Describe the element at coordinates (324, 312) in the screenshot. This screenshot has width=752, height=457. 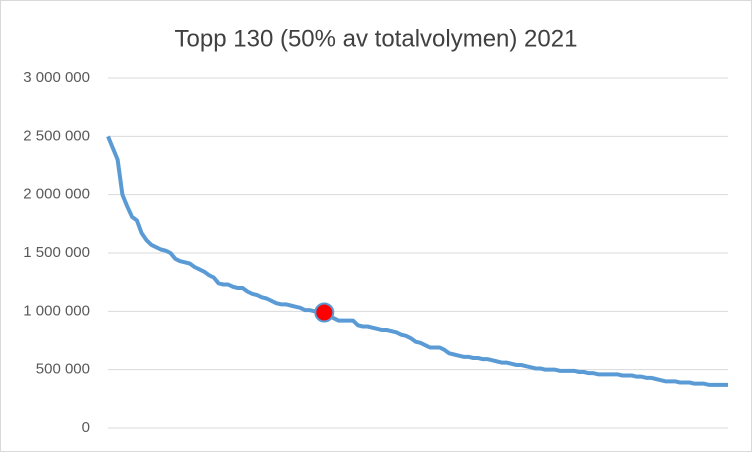
I see `highlight-point` at that location.